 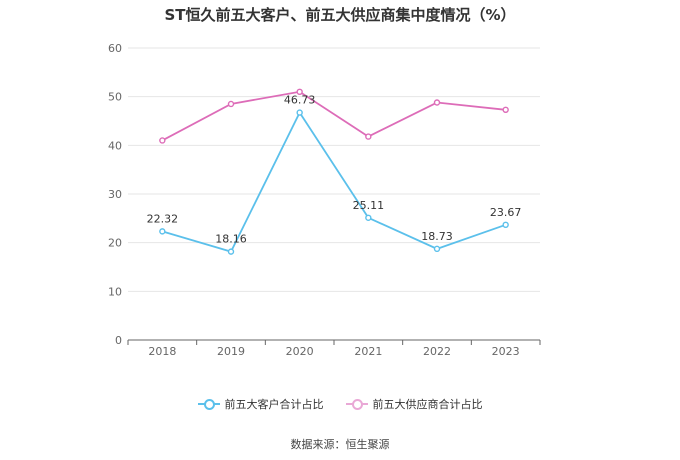 What do you see at coordinates (369, 205) in the screenshot?
I see `data-label: 25.11` at bounding box center [369, 205].